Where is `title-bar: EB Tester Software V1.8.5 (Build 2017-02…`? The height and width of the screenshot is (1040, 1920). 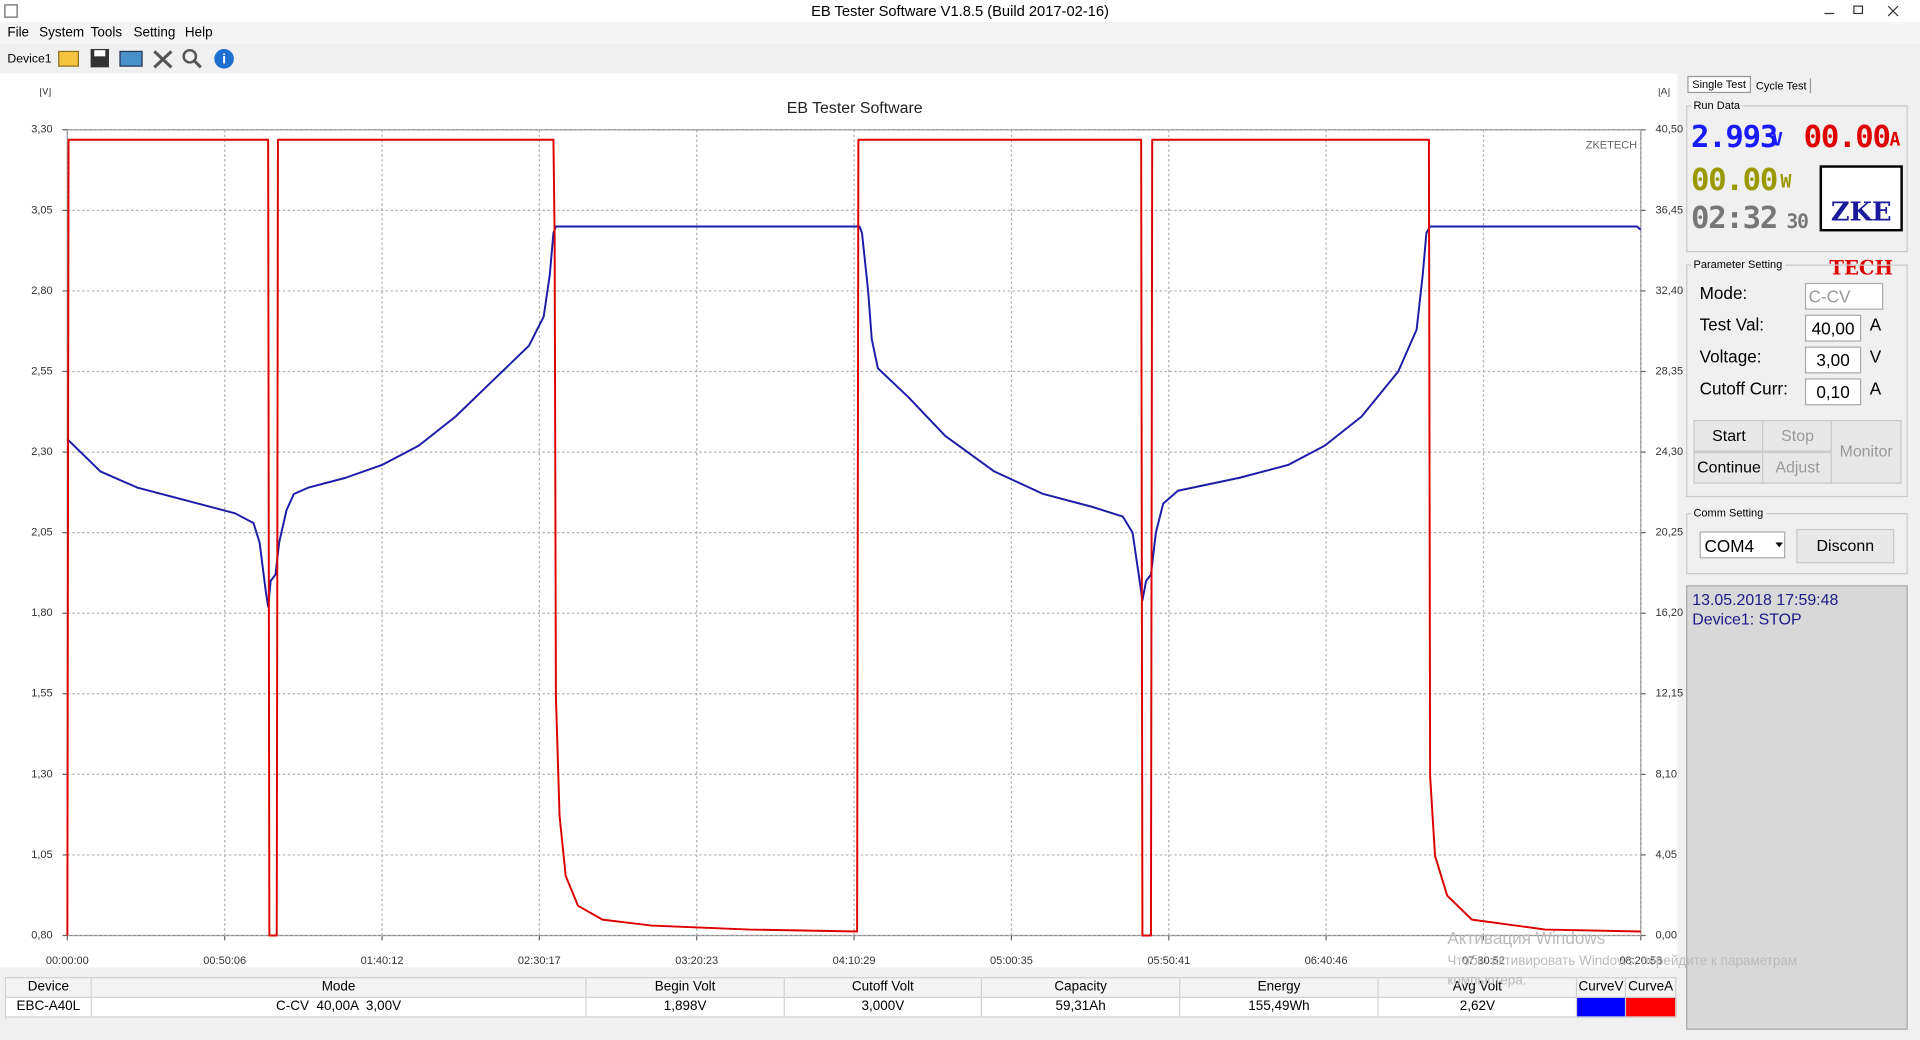 title-bar: EB Tester Software V1.8.5 (Build 2017-02… is located at coordinates (960, 11).